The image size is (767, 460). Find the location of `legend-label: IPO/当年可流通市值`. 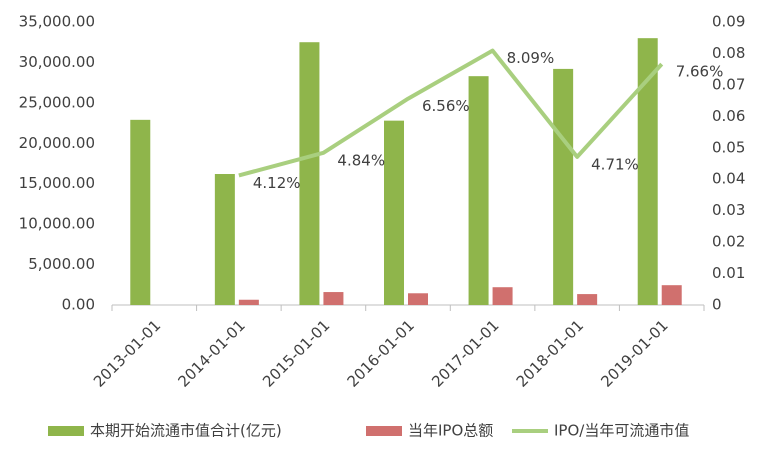

legend-label: IPO/当年可流通市值 is located at coordinates (621, 431).